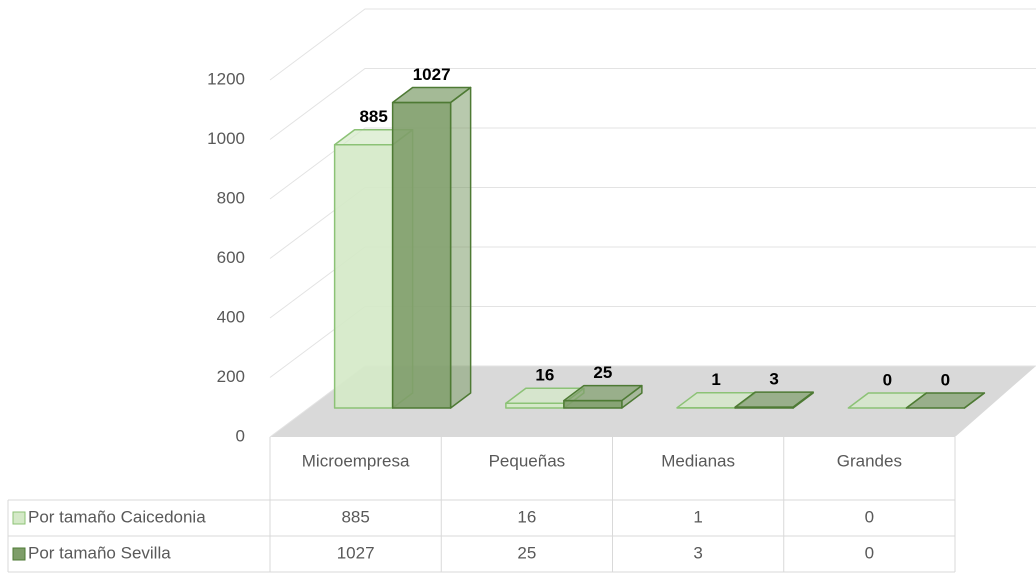  I want to click on y-tick-label: 0, so click(240, 435).